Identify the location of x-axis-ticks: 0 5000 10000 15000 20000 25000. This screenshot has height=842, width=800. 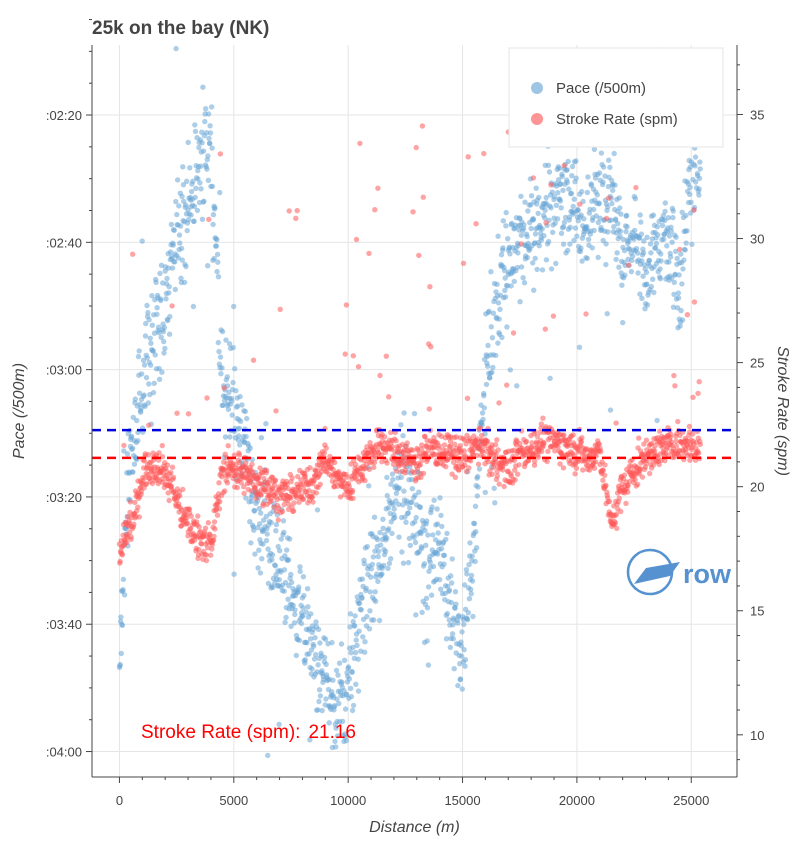
(412, 792).